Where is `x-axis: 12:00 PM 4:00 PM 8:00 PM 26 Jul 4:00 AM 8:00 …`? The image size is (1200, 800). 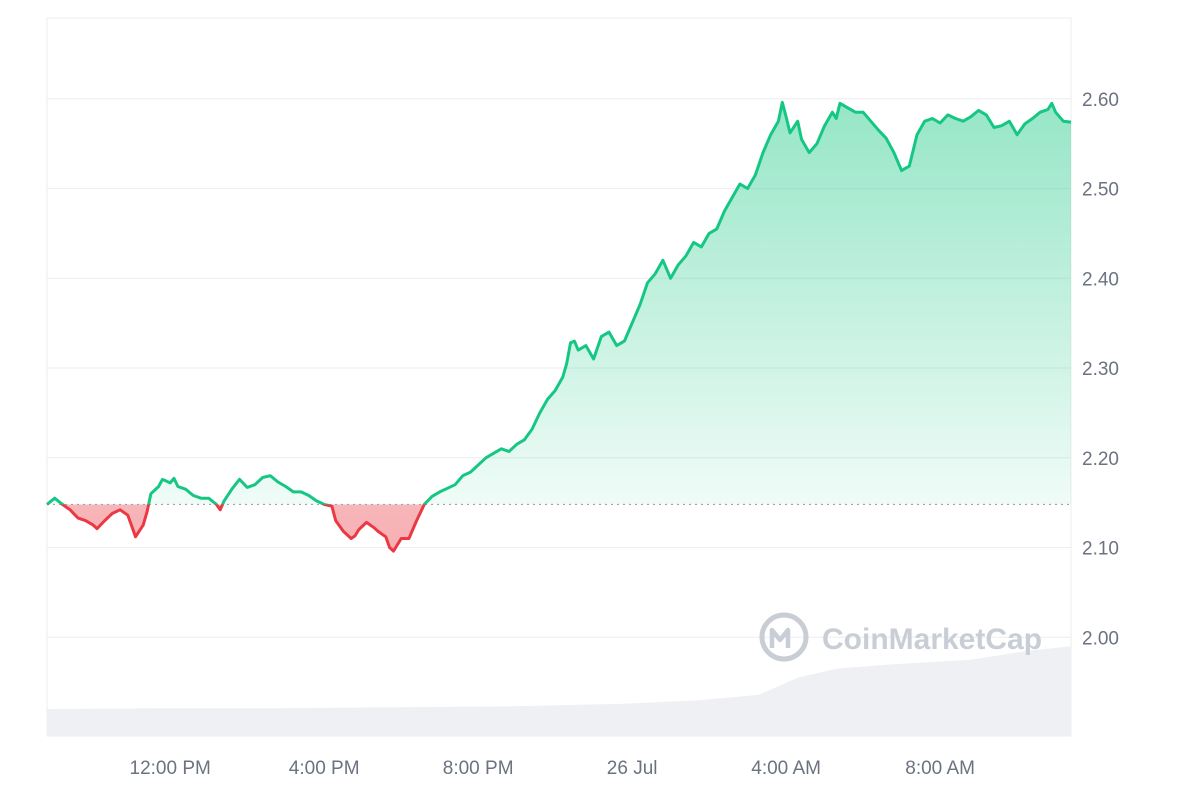 x-axis: 12:00 PM 4:00 PM 8:00 PM 26 Jul 4:00 AM 8:00 … is located at coordinates (552, 768).